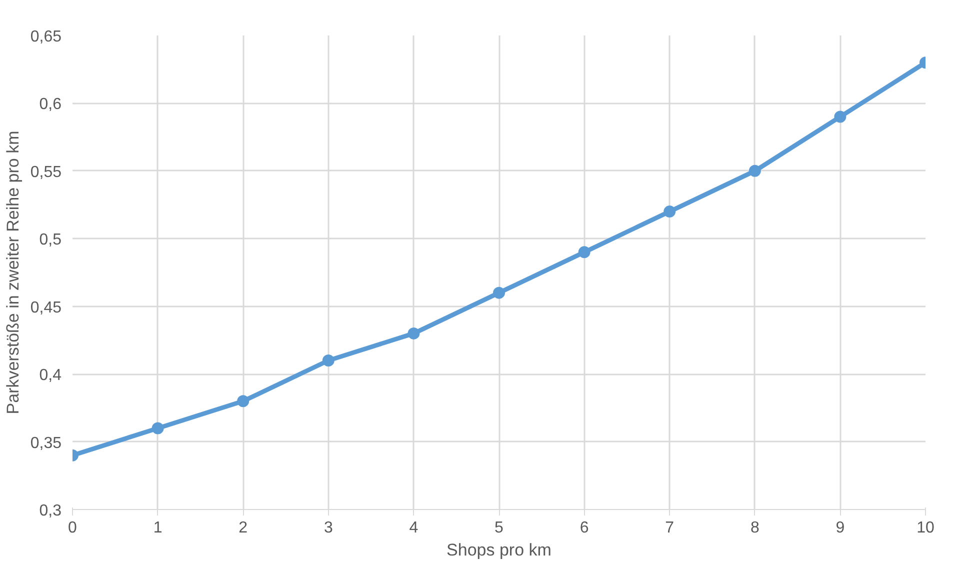 This screenshot has height=562, width=955. Describe the element at coordinates (413, 528) in the screenshot. I see `x-tick-label: 4` at that location.